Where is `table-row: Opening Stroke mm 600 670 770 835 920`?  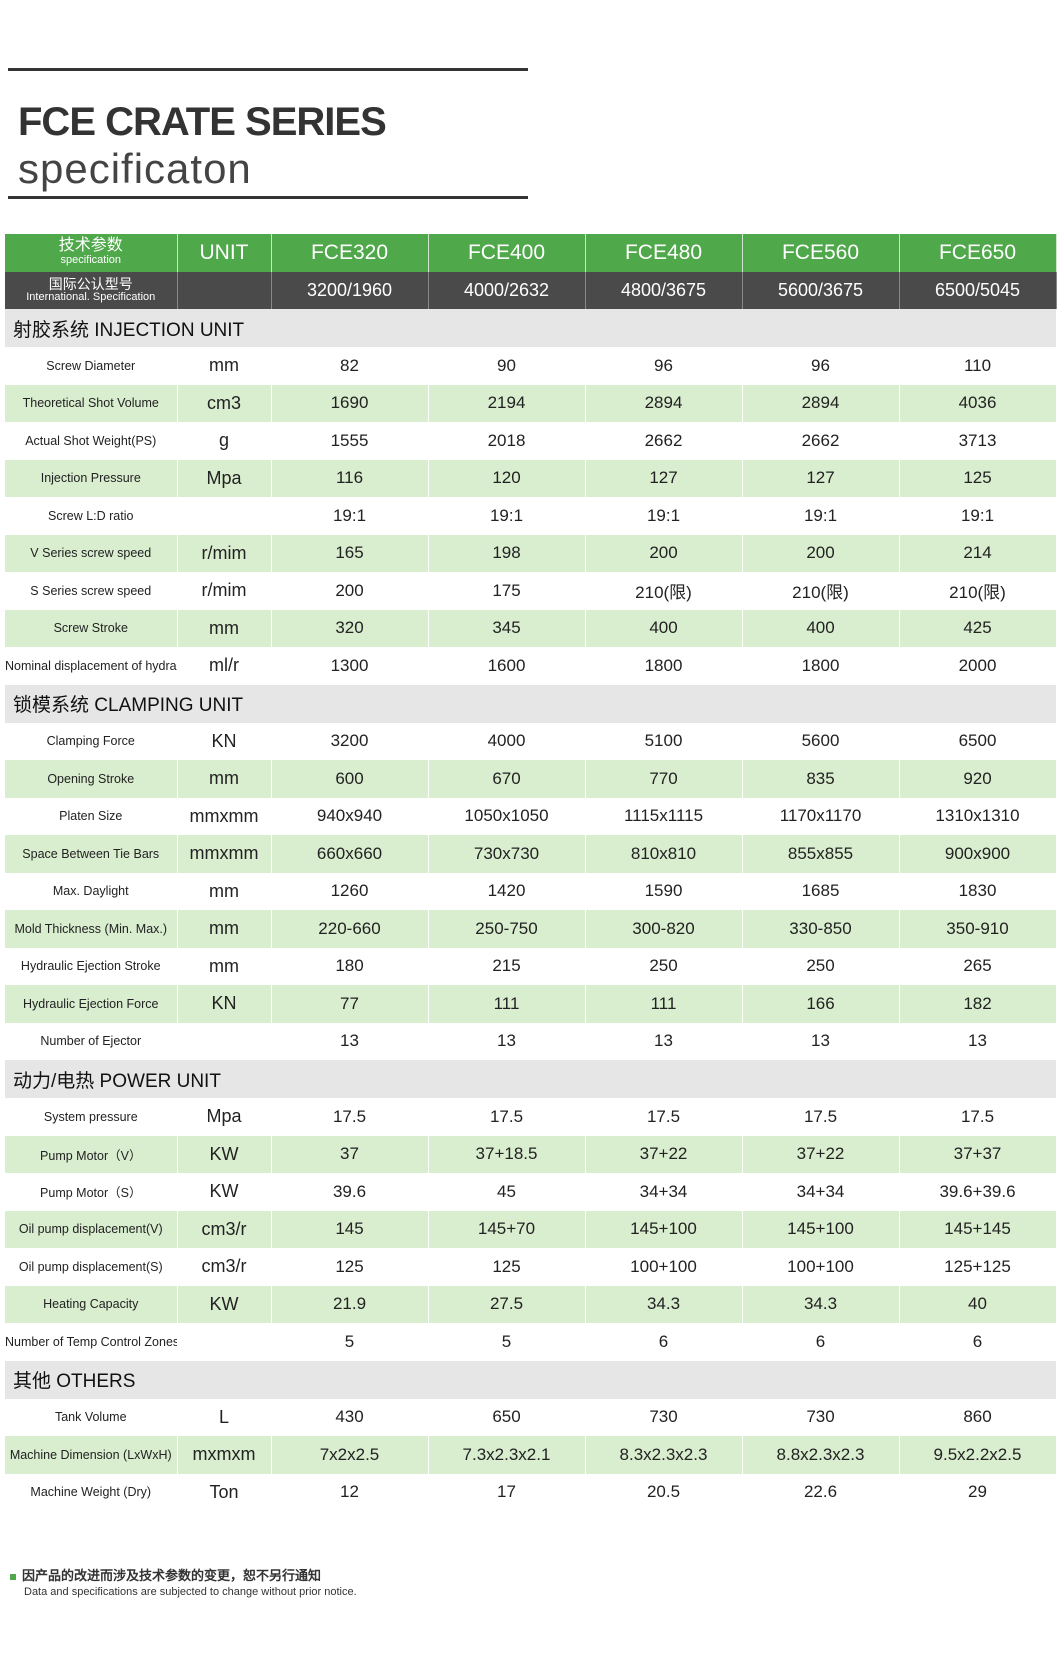 table-row: Opening Stroke mm 600 670 770 835 920 is located at coordinates (531, 779).